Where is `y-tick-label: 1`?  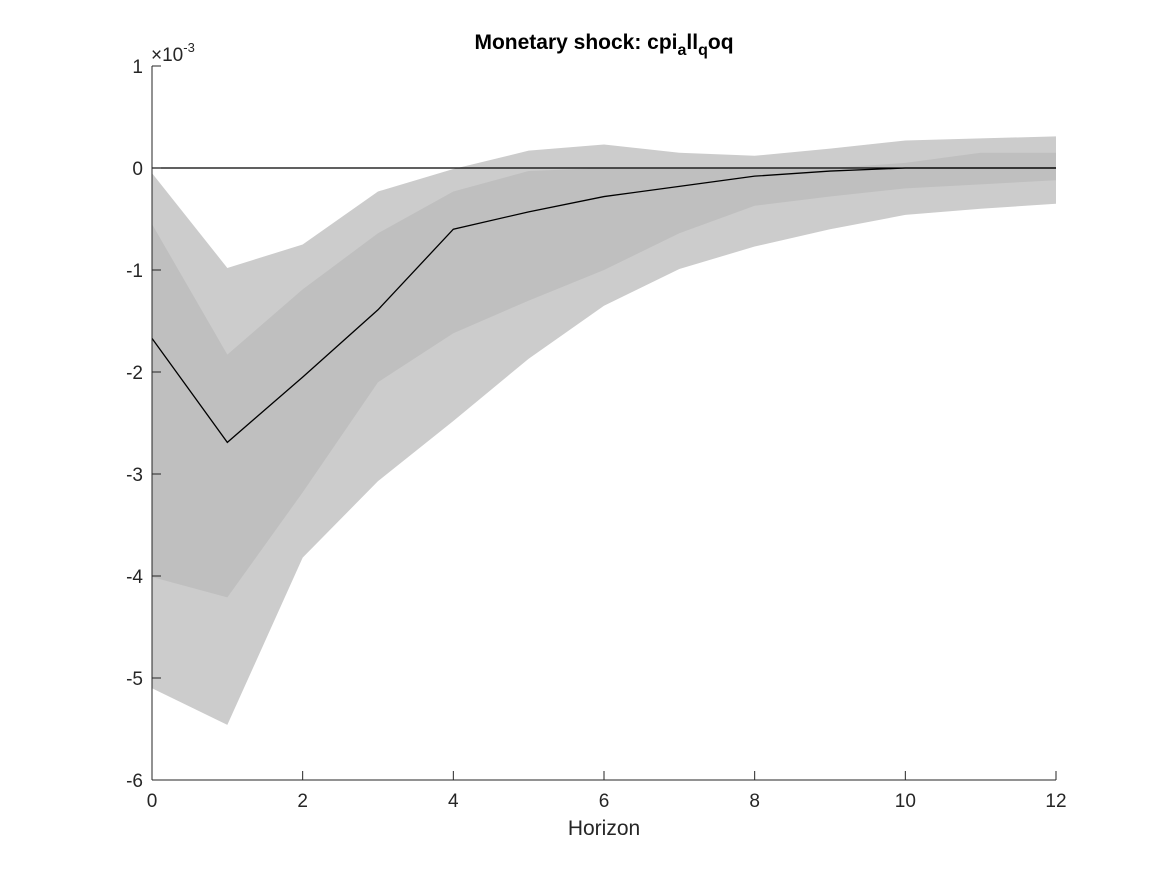
y-tick-label: 1 is located at coordinates (137, 67).